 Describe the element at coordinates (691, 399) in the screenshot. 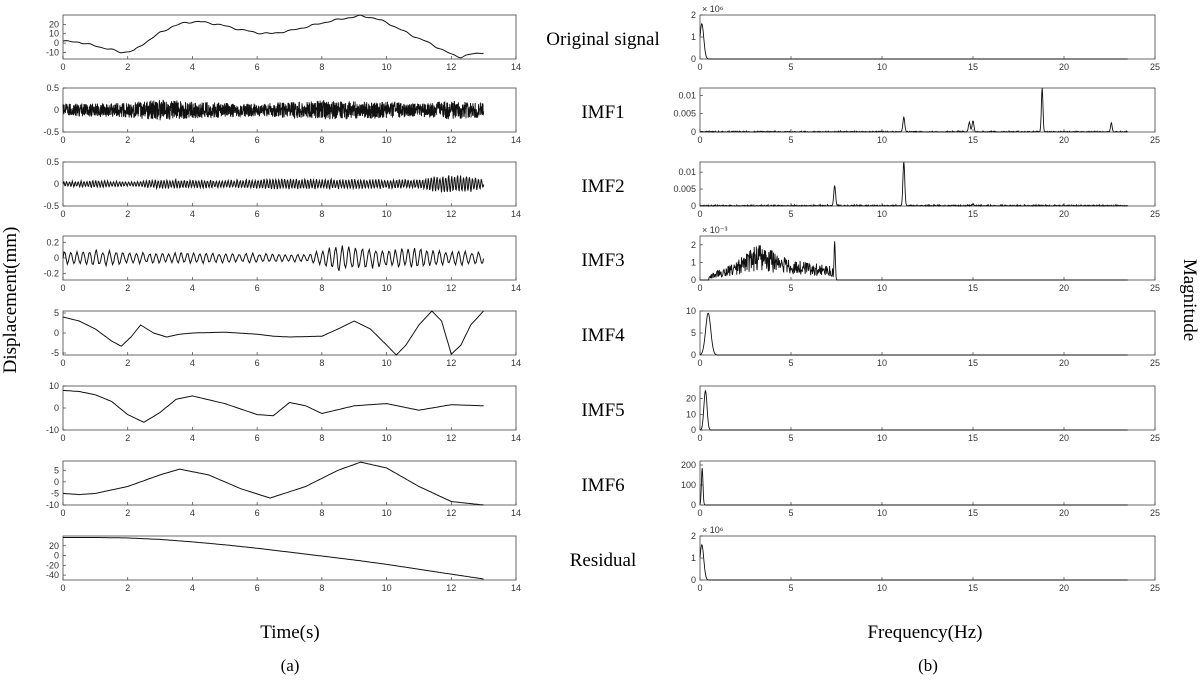

I see `right-y-tick-label: 20` at that location.